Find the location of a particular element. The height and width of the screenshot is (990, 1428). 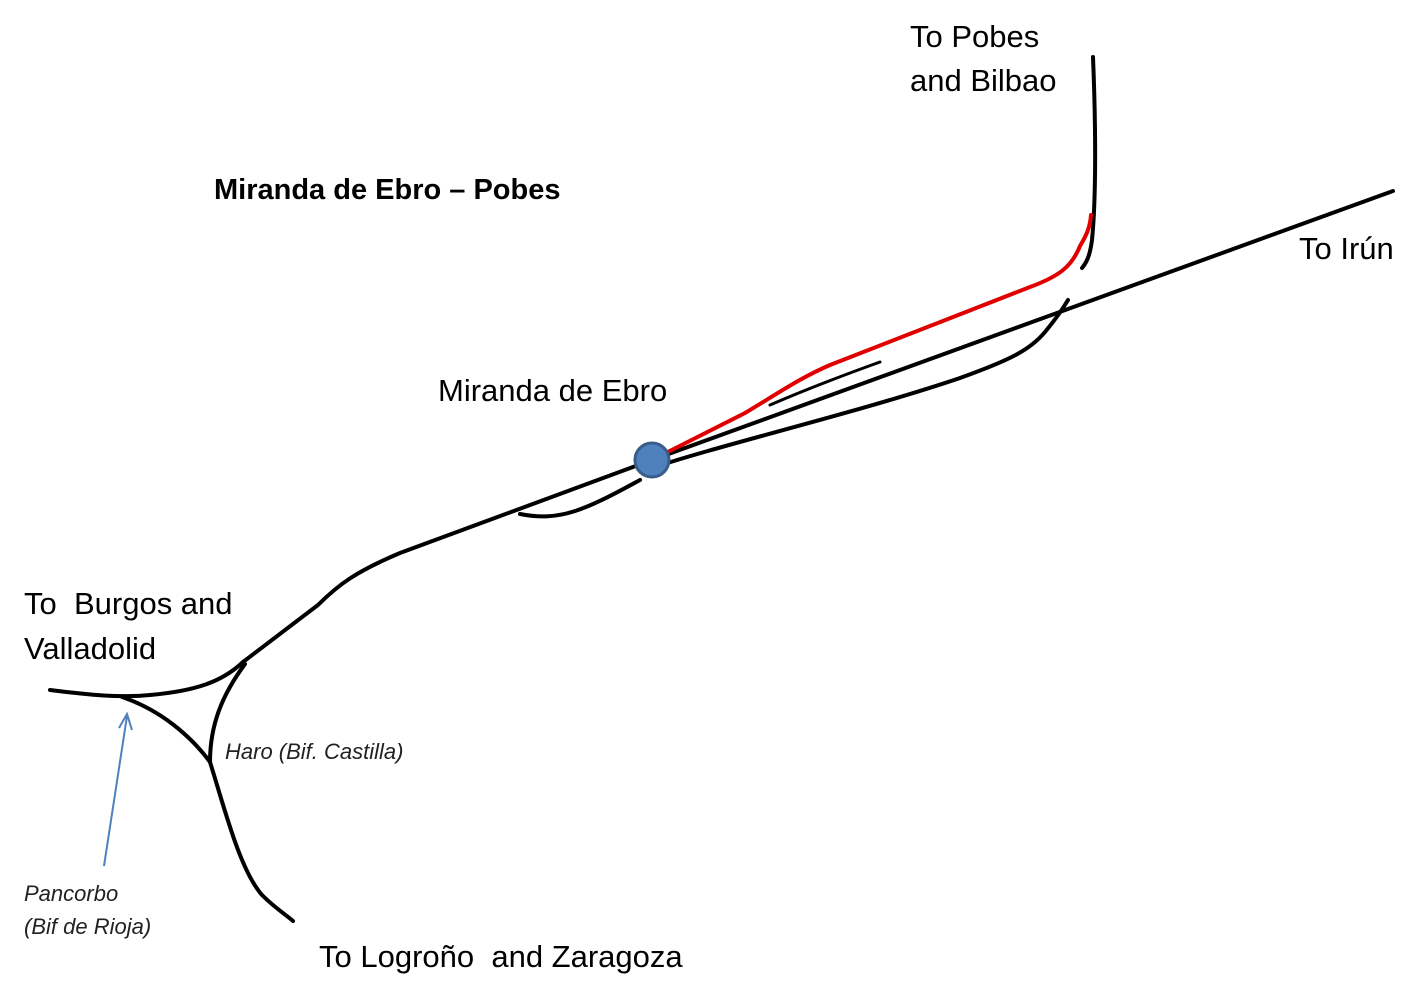

bilbao-chord-track is located at coordinates (825, 383).